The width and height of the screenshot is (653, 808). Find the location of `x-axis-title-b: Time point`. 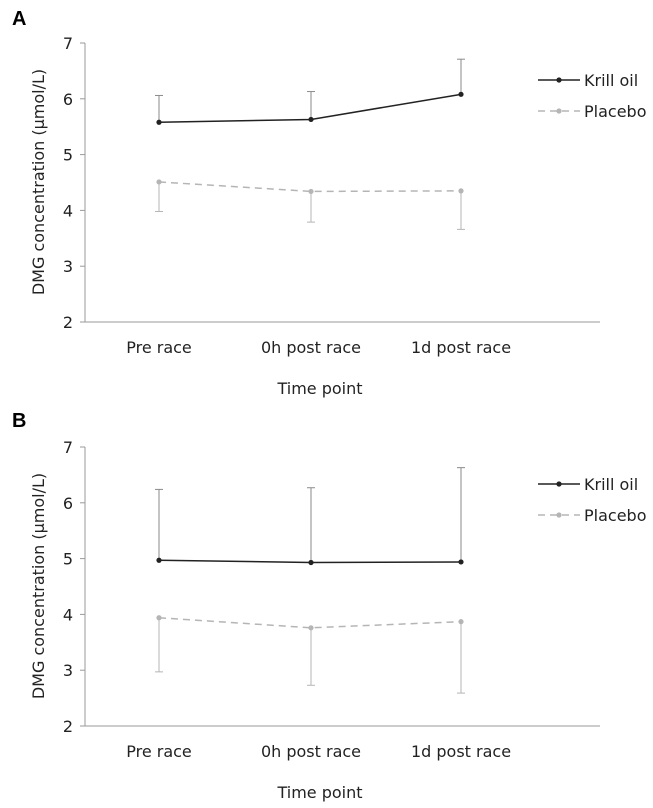

x-axis-title-b: Time point is located at coordinates (319, 792).